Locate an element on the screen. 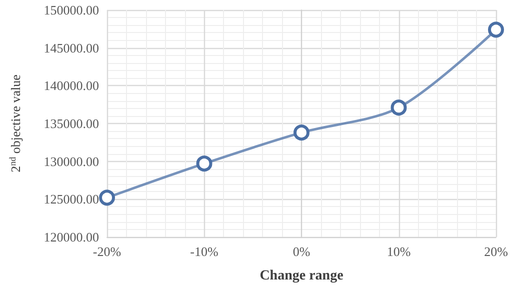 This screenshot has width=520, height=295. x-tick-label: 0% is located at coordinates (301, 251).